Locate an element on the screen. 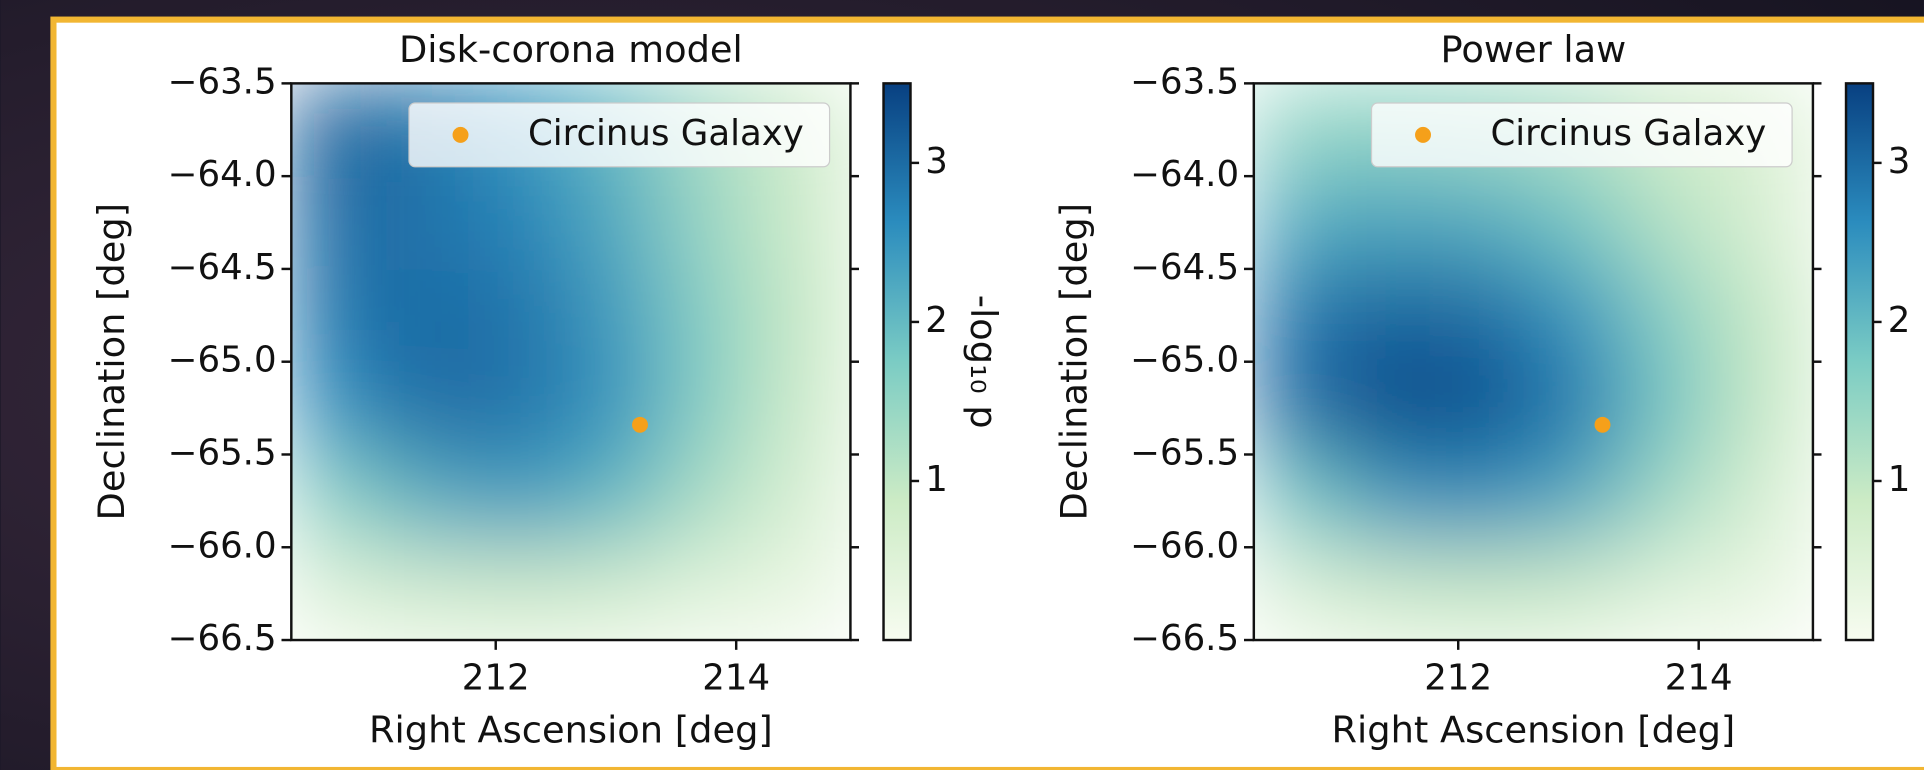 The width and height of the screenshot is (1924, 770). colorbar-label: -log₁₀ p is located at coordinates (983, 362).